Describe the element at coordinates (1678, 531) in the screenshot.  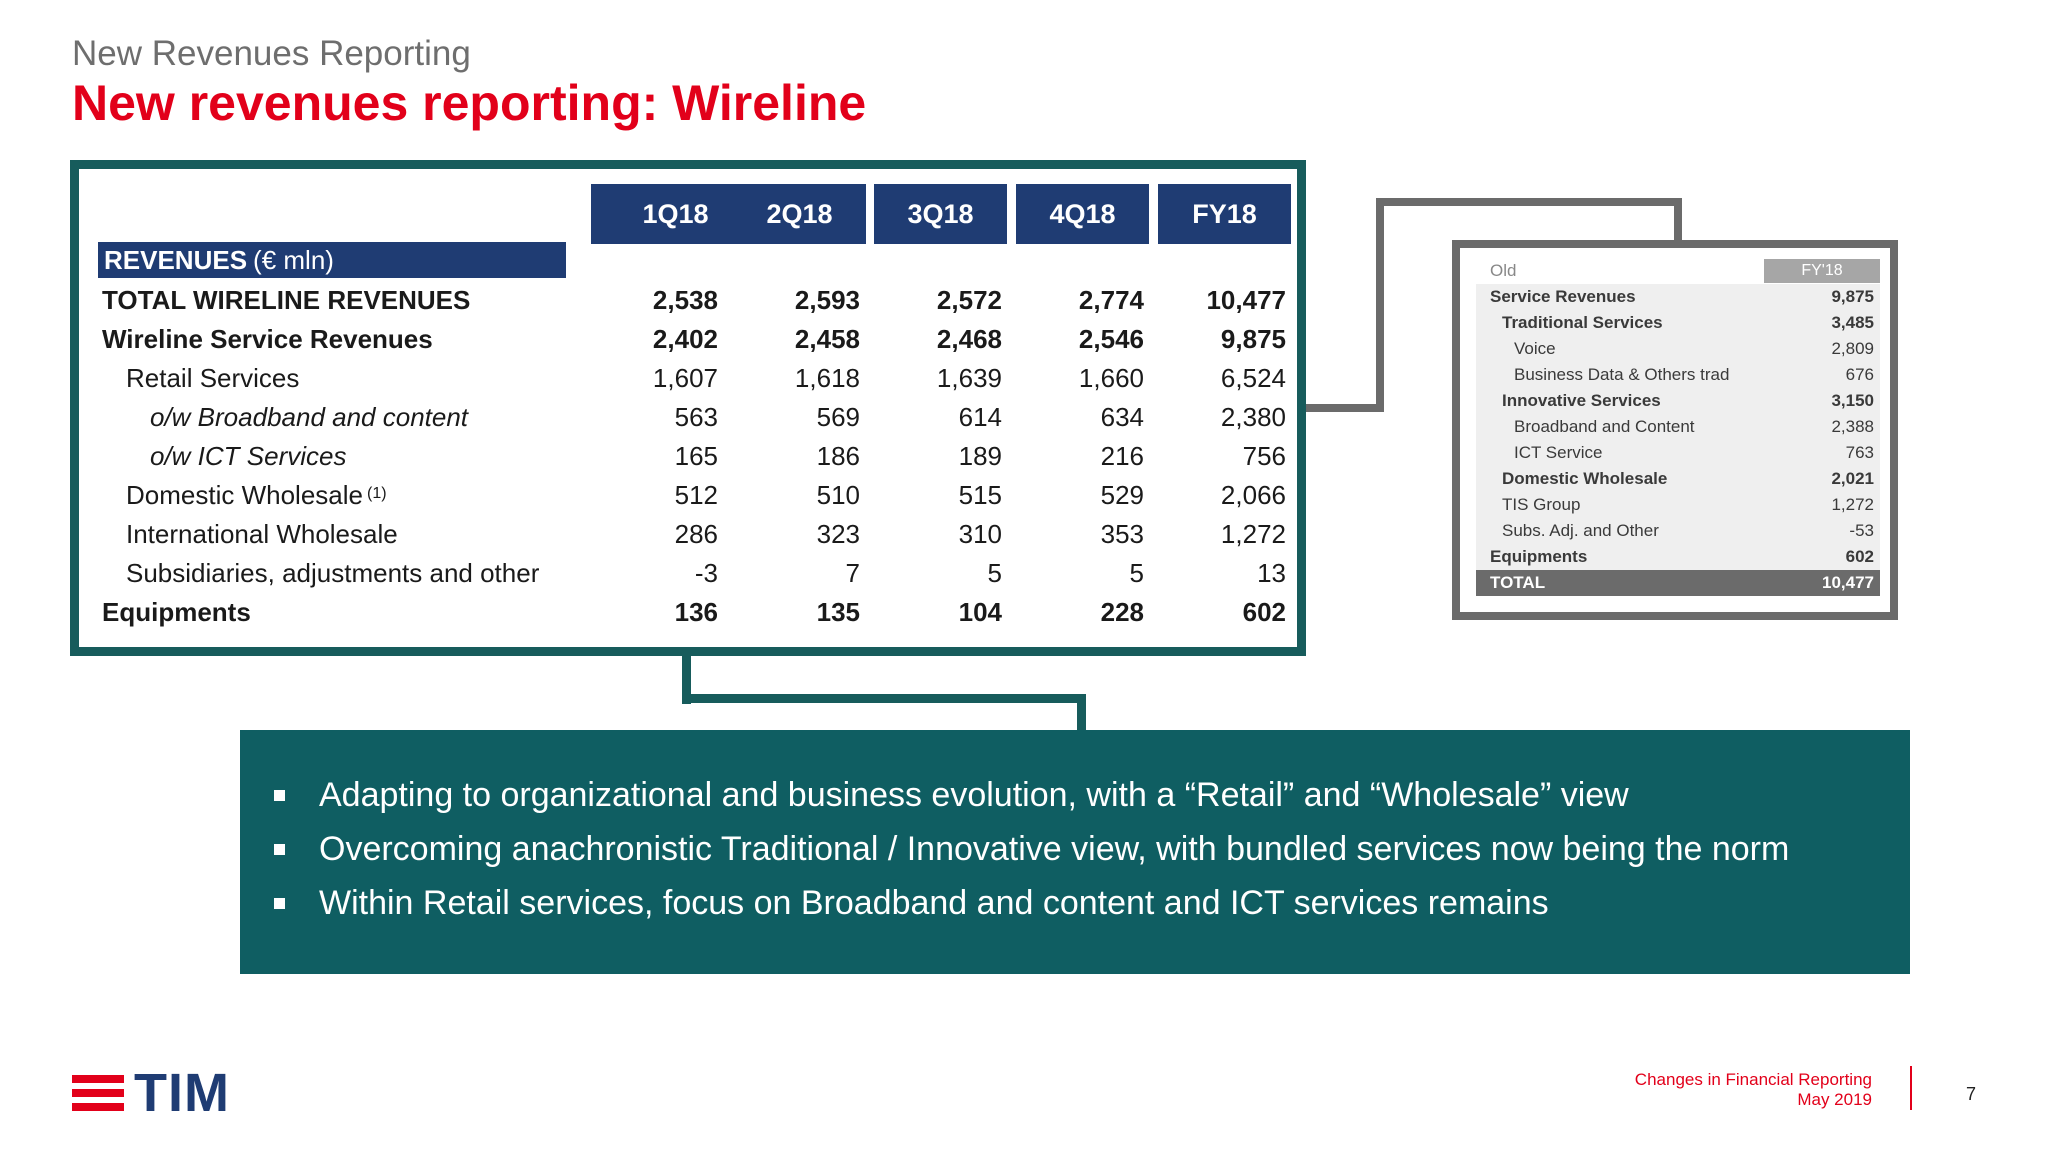
I see `old-table-row: Subs. Adj. and Other -53` at that location.